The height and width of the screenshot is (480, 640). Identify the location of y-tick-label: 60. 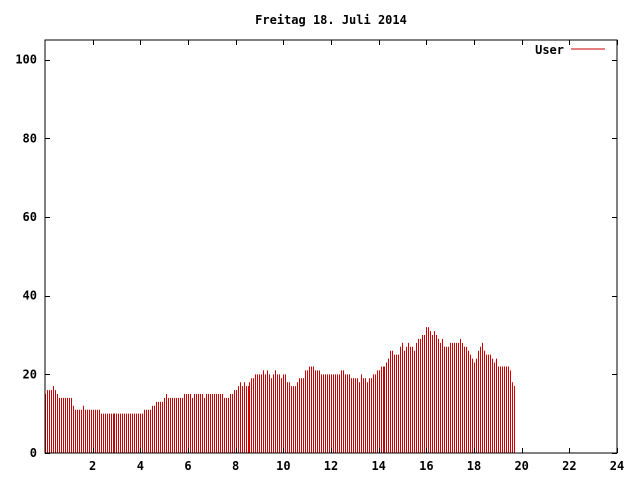
(30, 217).